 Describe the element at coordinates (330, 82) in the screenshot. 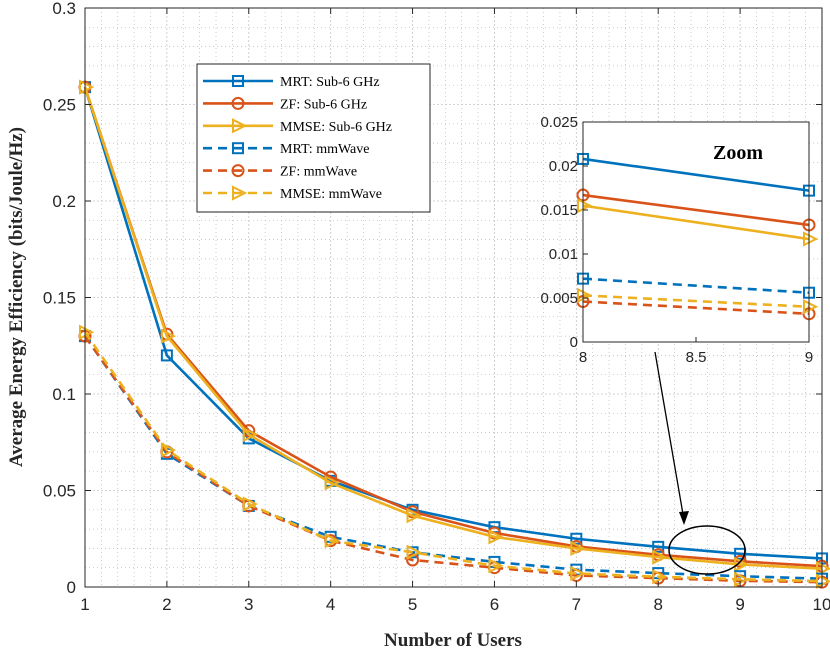

I see `legend-label: MRT: Sub-6 GHz` at that location.